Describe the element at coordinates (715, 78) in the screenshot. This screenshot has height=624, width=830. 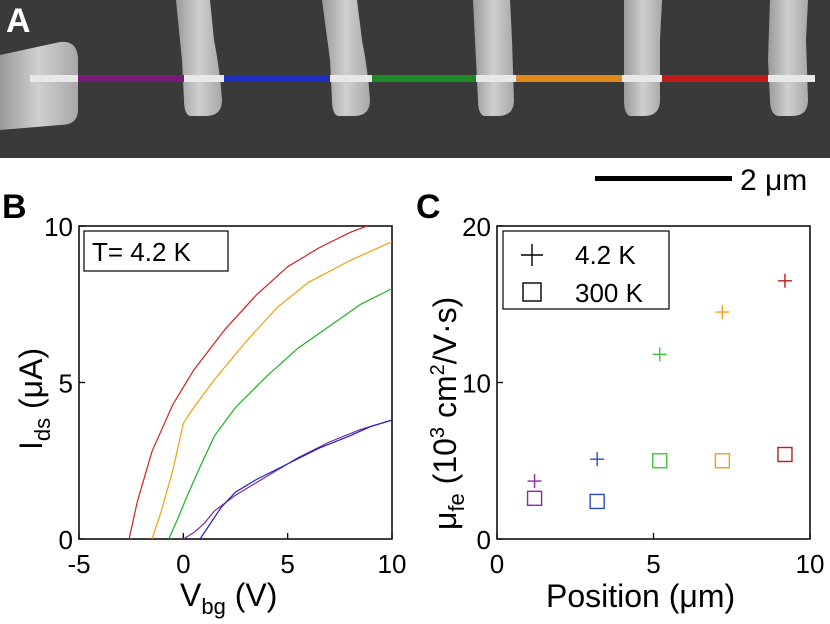
I see `channel-segment-red` at that location.